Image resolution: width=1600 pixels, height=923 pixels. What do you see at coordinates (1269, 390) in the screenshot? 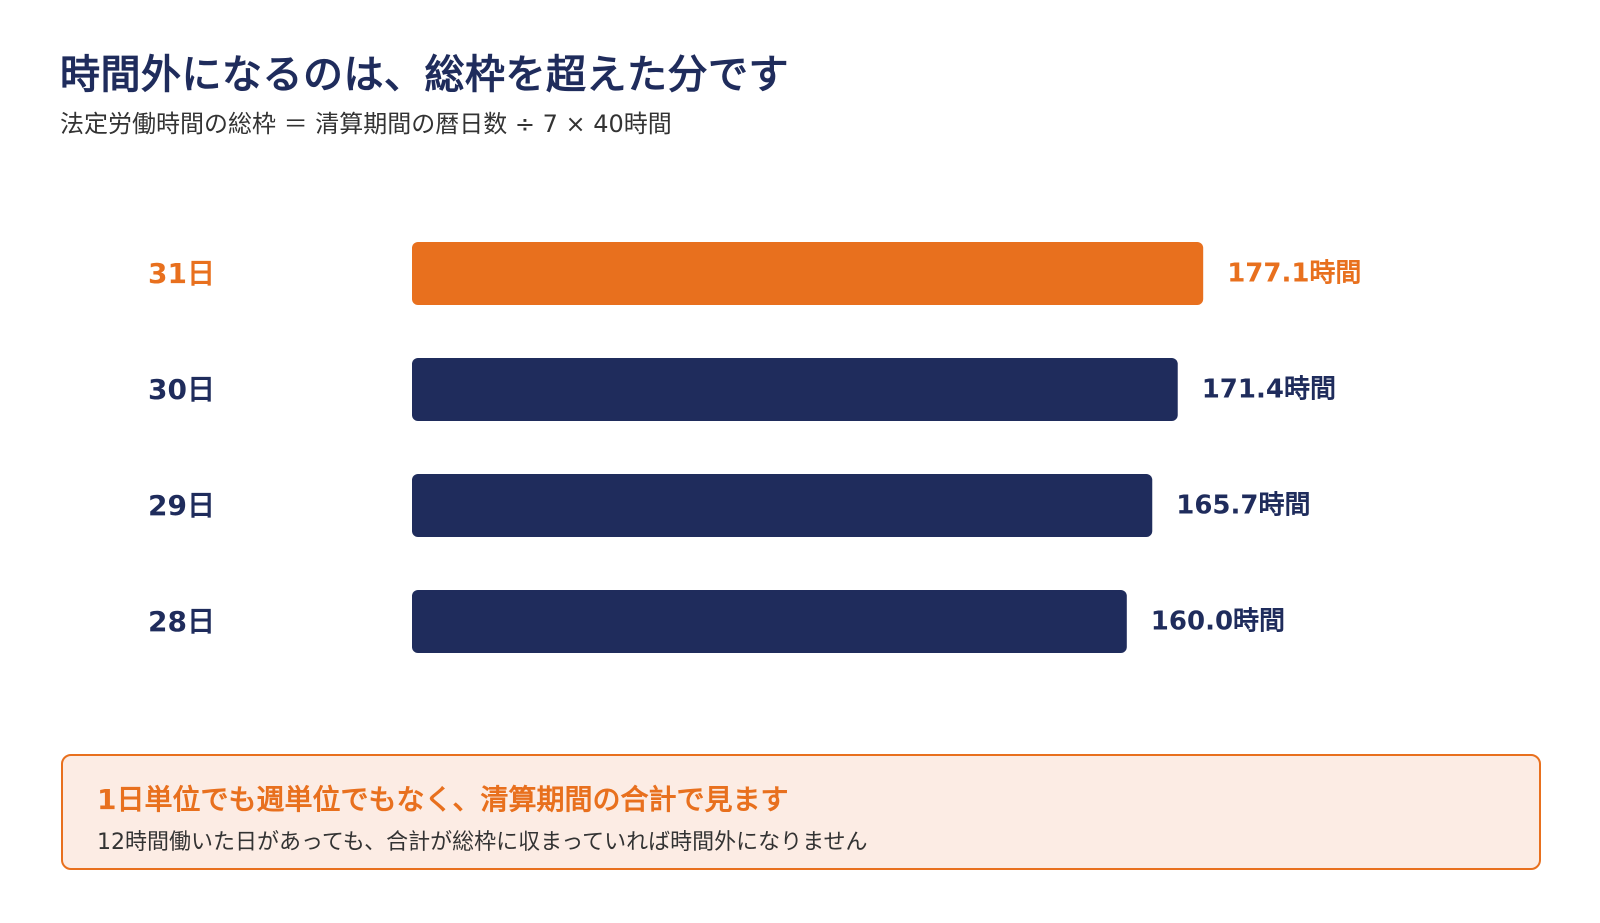
I see `value-label: 171.4時間` at bounding box center [1269, 390].